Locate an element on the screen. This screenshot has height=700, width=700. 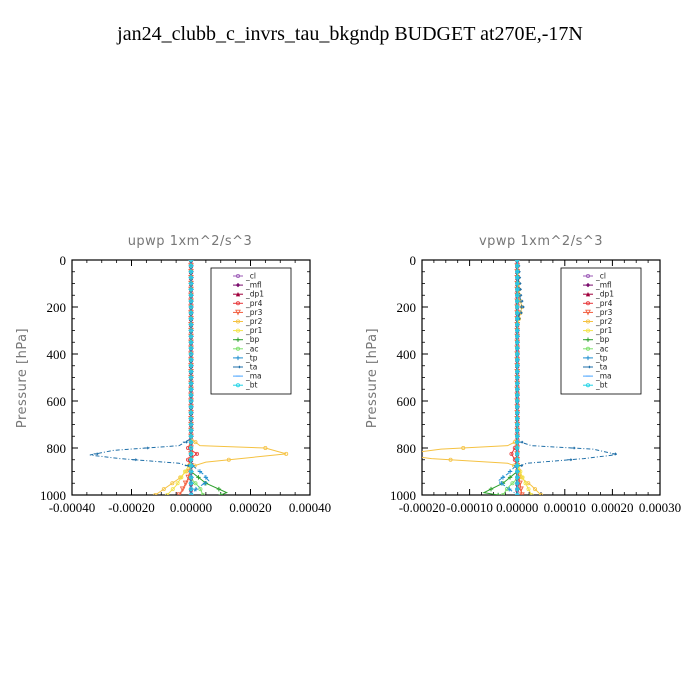
legend-label: _mfl is located at coordinates (603, 285).